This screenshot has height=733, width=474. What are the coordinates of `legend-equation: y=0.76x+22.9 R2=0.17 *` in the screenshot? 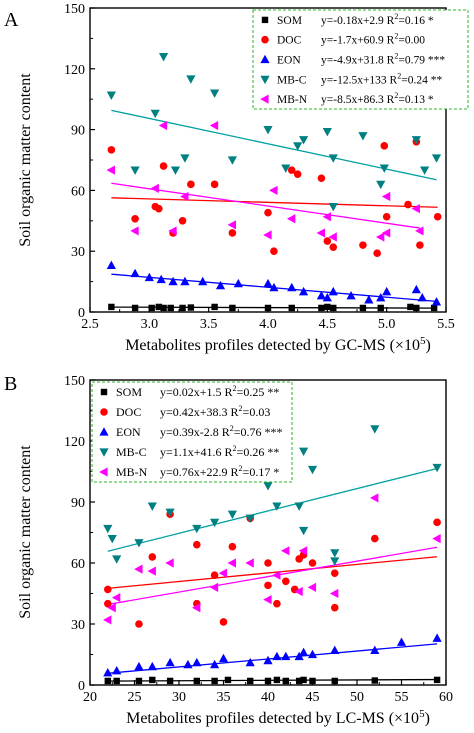 It's located at (219, 471).